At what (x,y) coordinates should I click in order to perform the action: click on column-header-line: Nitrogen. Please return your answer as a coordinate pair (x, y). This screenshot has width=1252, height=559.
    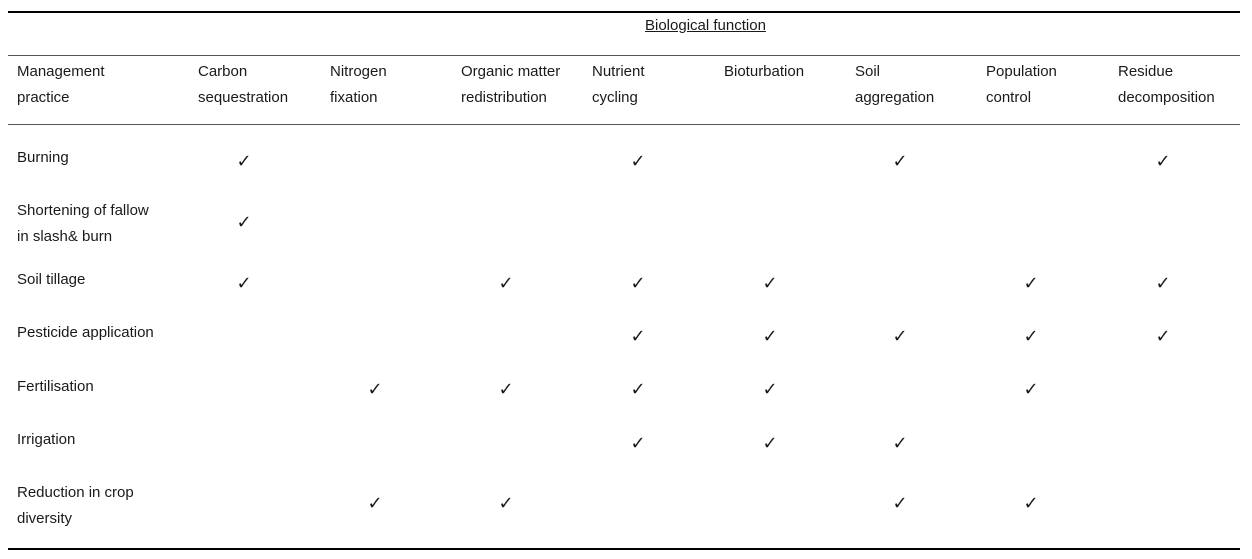
    Looking at the image, I should click on (358, 71).